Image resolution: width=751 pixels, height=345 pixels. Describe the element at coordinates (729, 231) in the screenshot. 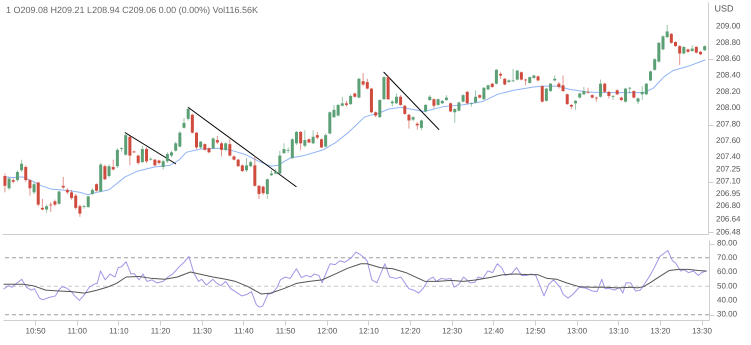

I see `y-tick-label: 206.48` at that location.